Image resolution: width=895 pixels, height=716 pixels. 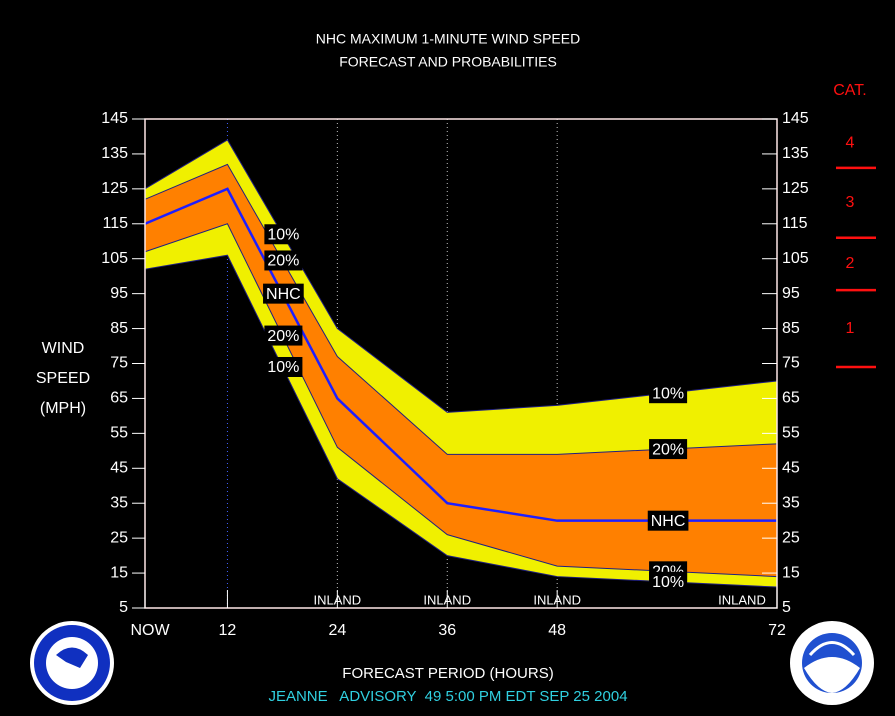 I want to click on y-tick-label: 55, so click(x=119, y=433).